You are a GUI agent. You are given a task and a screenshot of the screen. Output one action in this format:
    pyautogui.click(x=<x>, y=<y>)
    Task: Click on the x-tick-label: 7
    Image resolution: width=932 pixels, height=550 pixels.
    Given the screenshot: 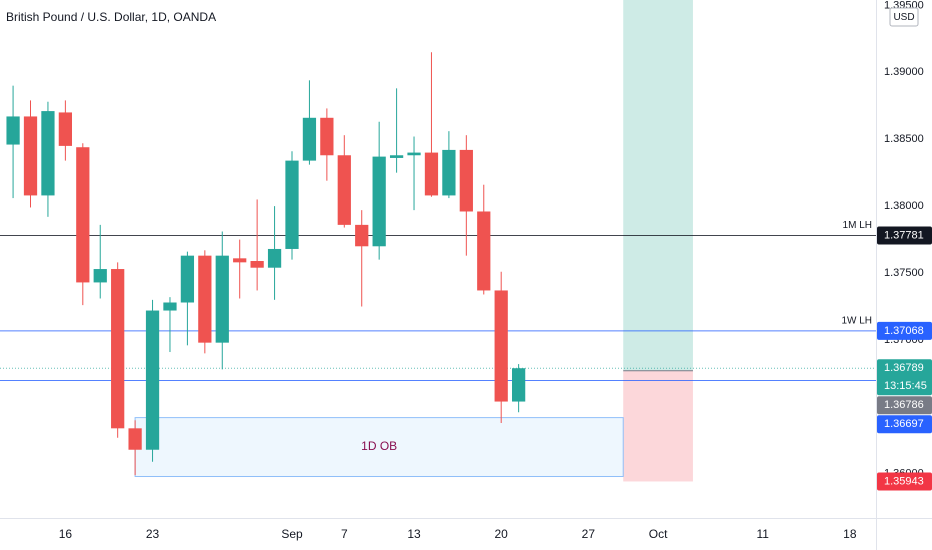 What is the action you would take?
    pyautogui.click(x=344, y=534)
    